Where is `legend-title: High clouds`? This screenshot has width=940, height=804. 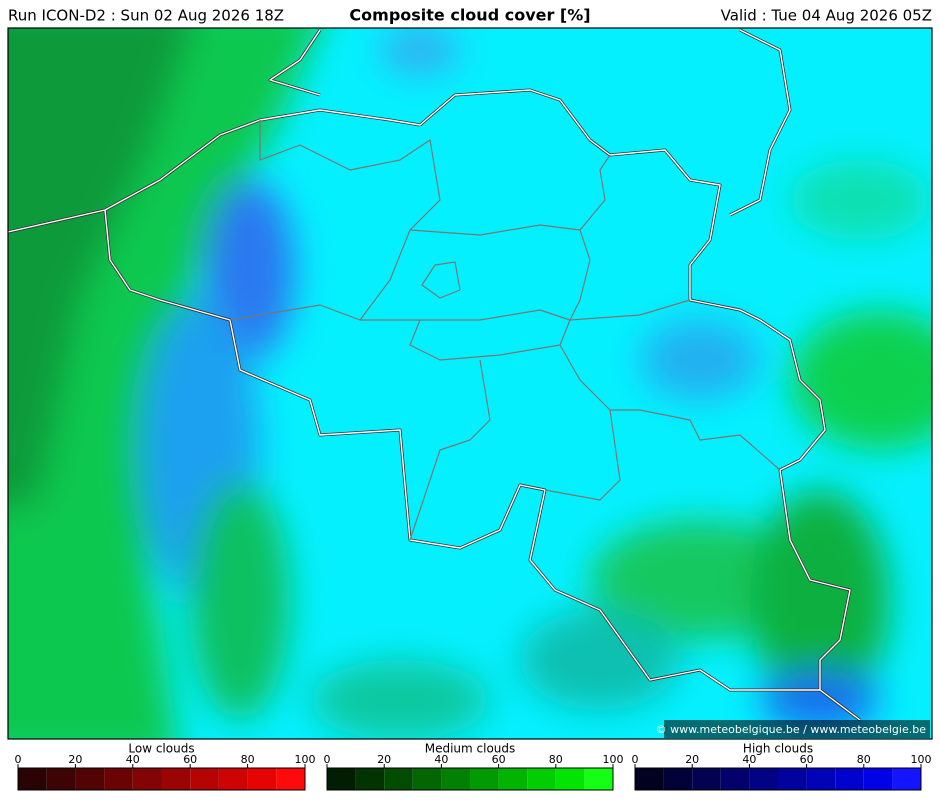 legend-title: High clouds is located at coordinates (778, 749).